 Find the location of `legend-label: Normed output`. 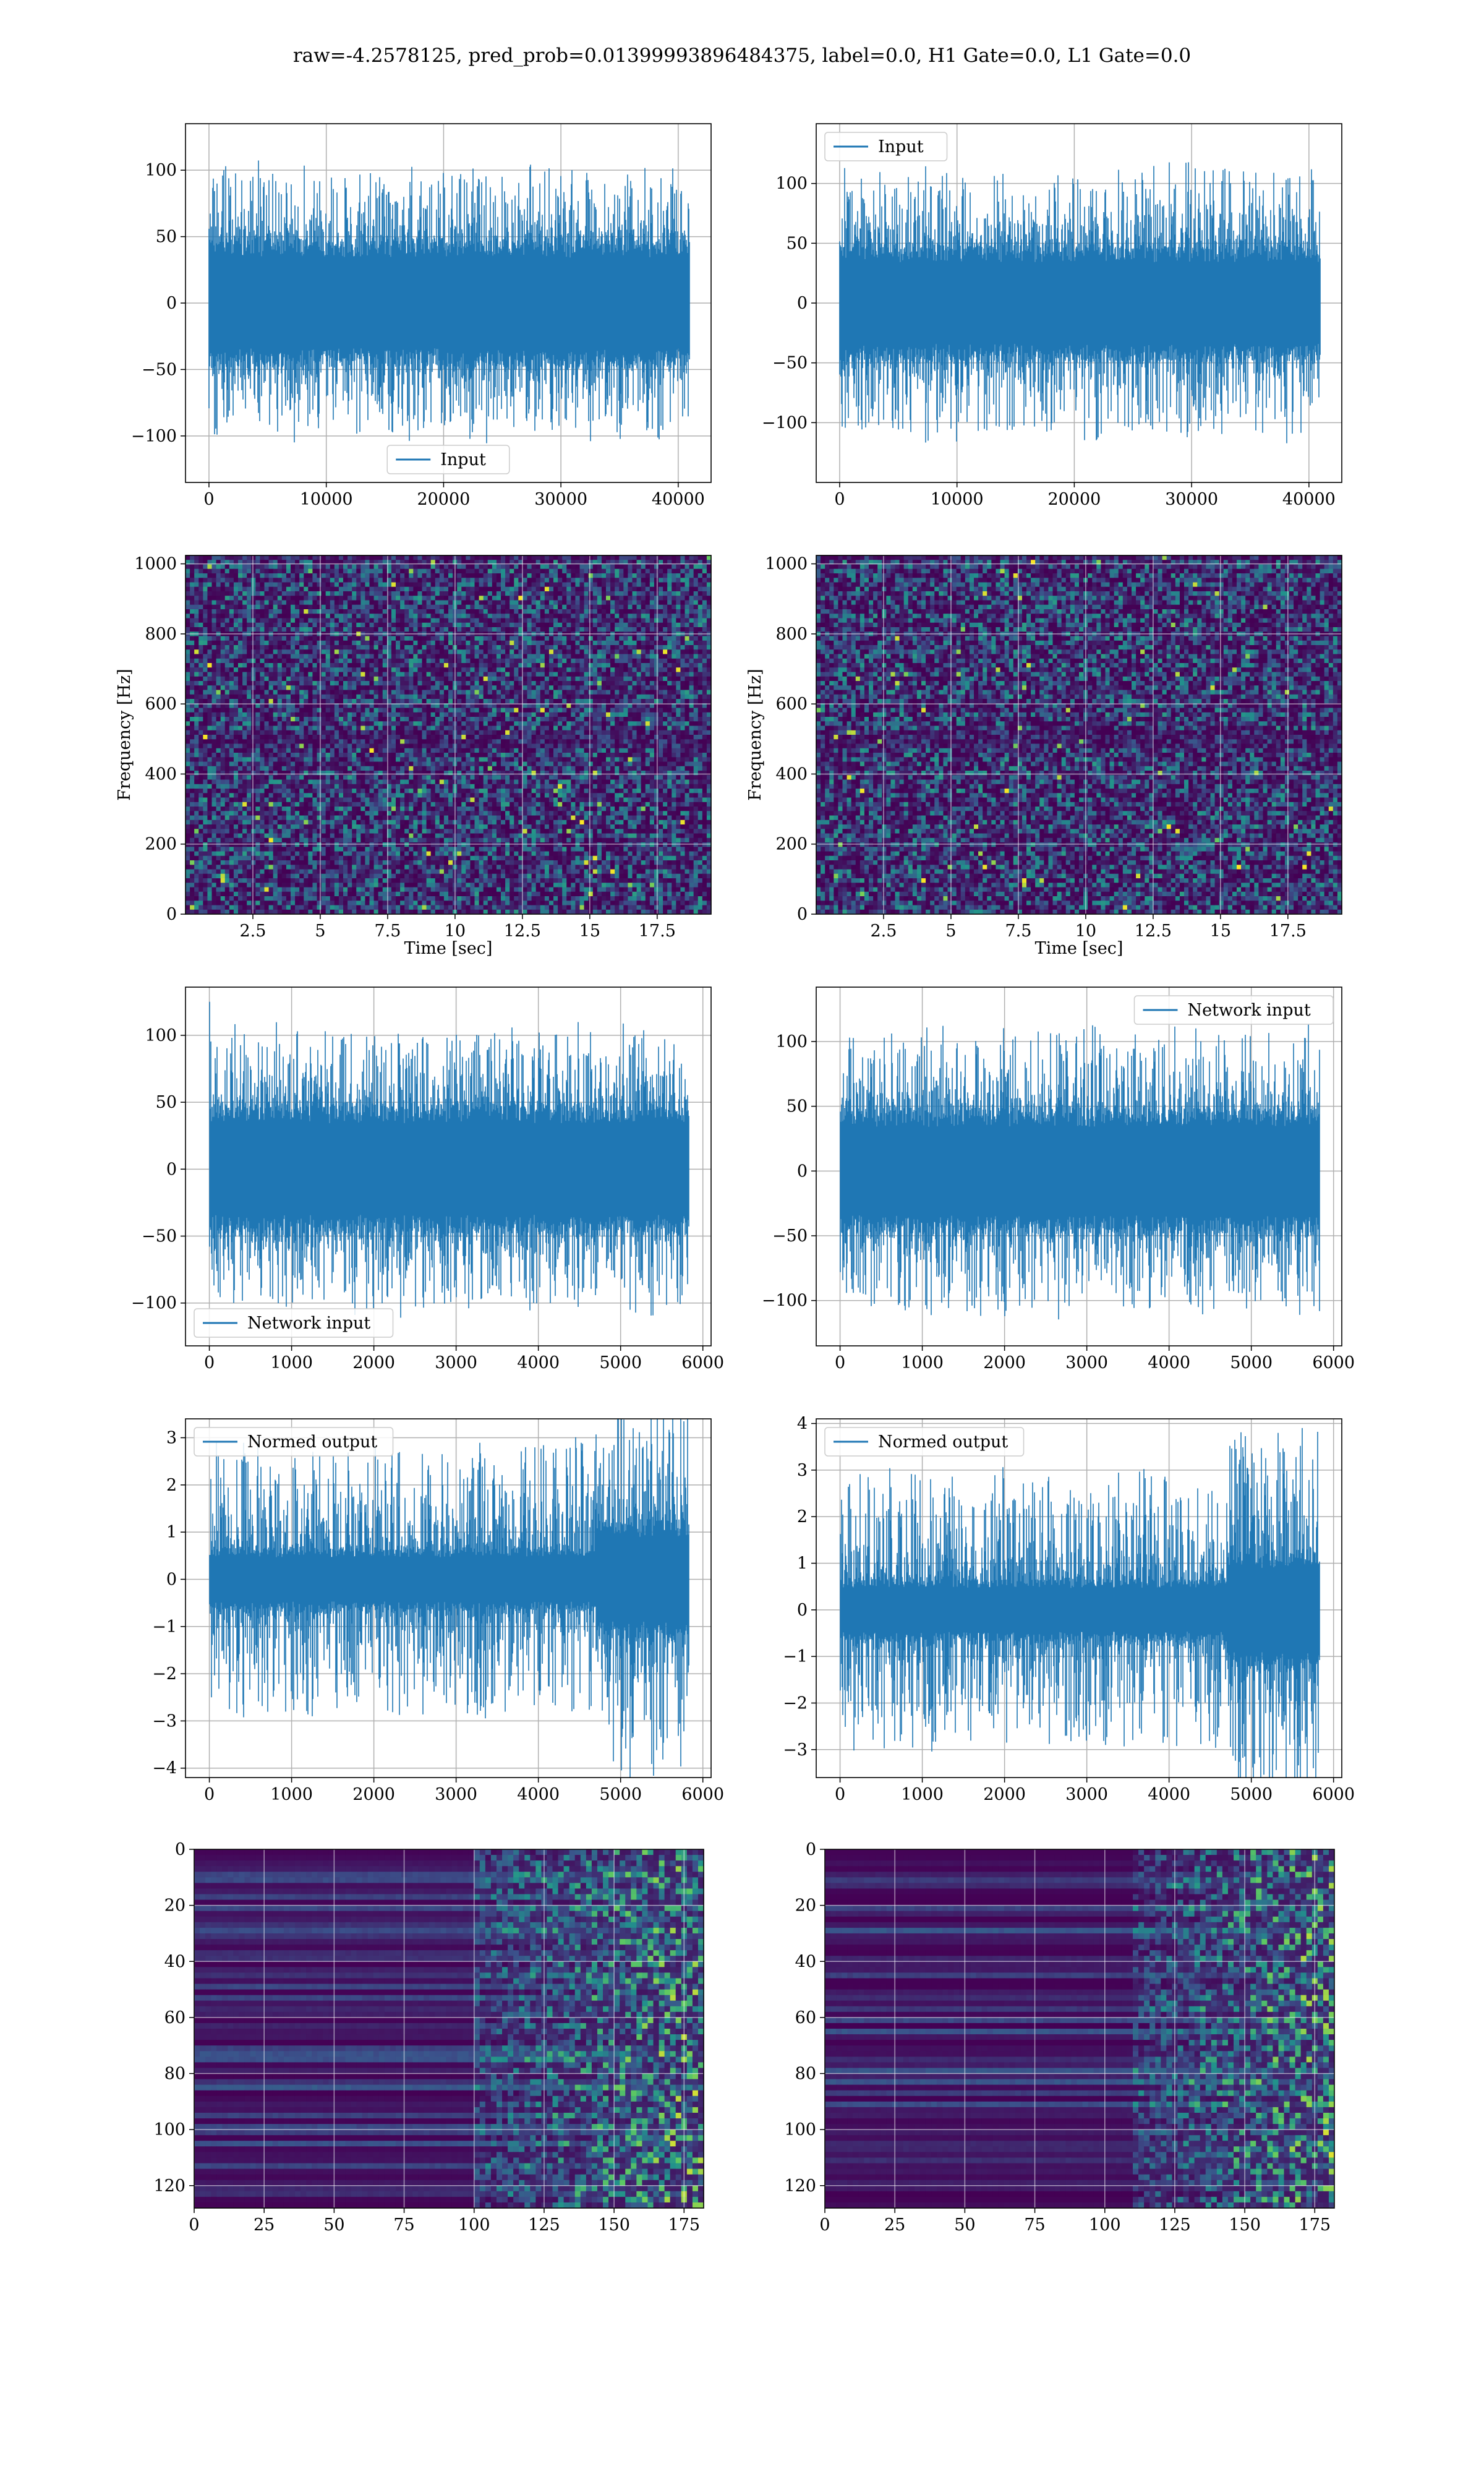

legend-label: Normed output is located at coordinates (943, 1442).